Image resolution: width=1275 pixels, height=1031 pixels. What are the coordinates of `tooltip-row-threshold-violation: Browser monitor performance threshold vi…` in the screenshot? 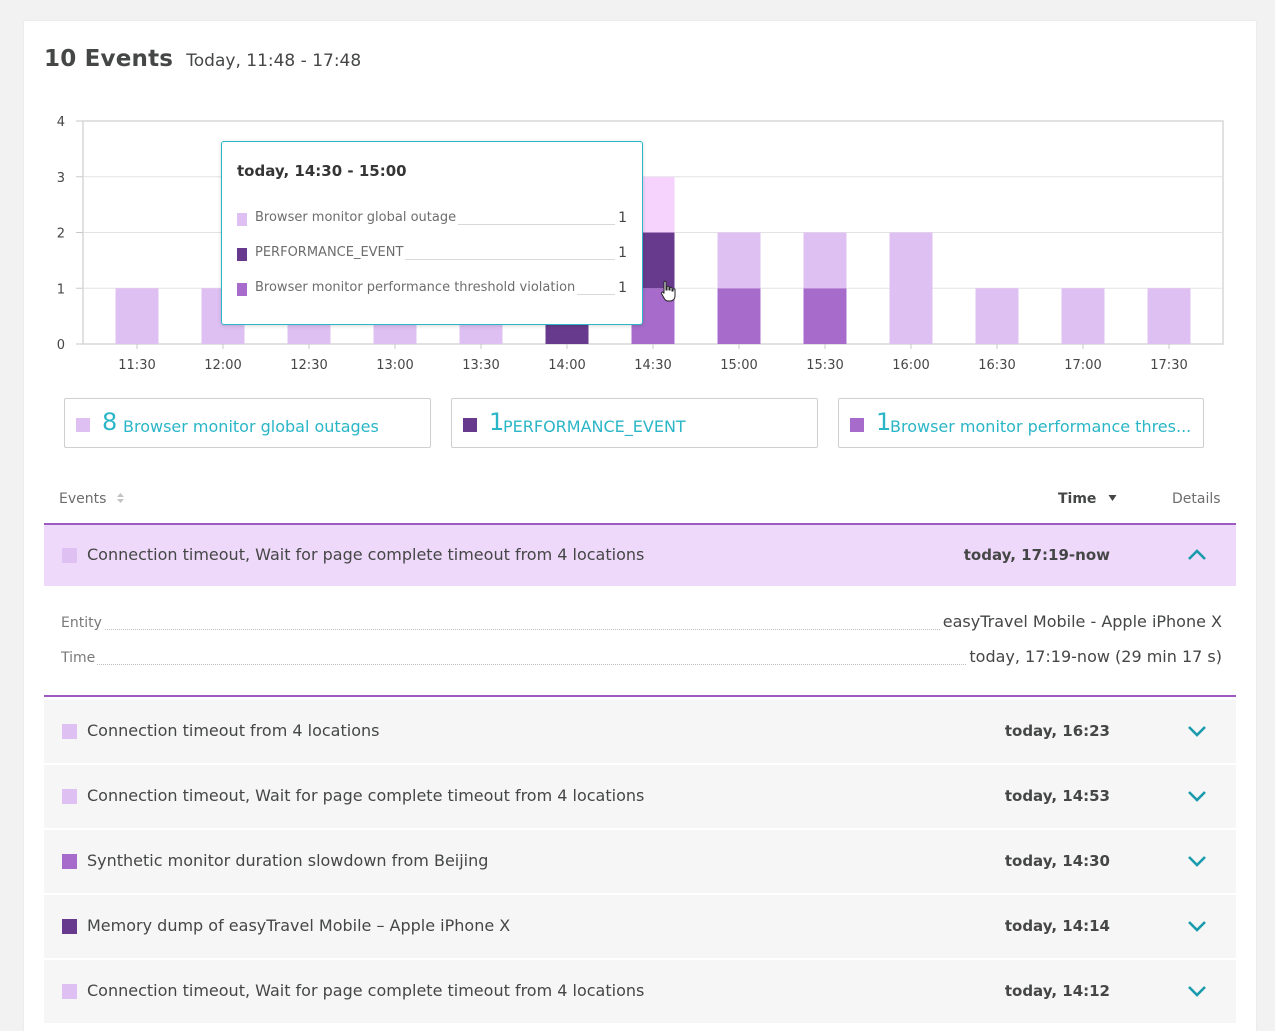 It's located at (432, 289).